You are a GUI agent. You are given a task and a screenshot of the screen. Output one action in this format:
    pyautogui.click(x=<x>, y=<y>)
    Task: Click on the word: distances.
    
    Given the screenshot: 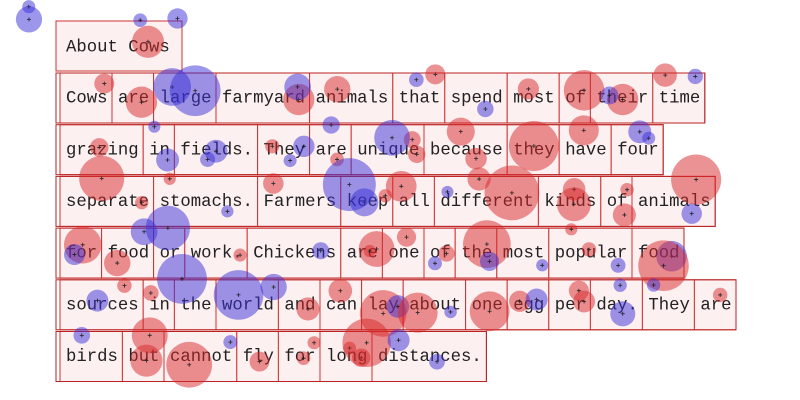 What is the action you would take?
    pyautogui.click(x=430, y=357)
    